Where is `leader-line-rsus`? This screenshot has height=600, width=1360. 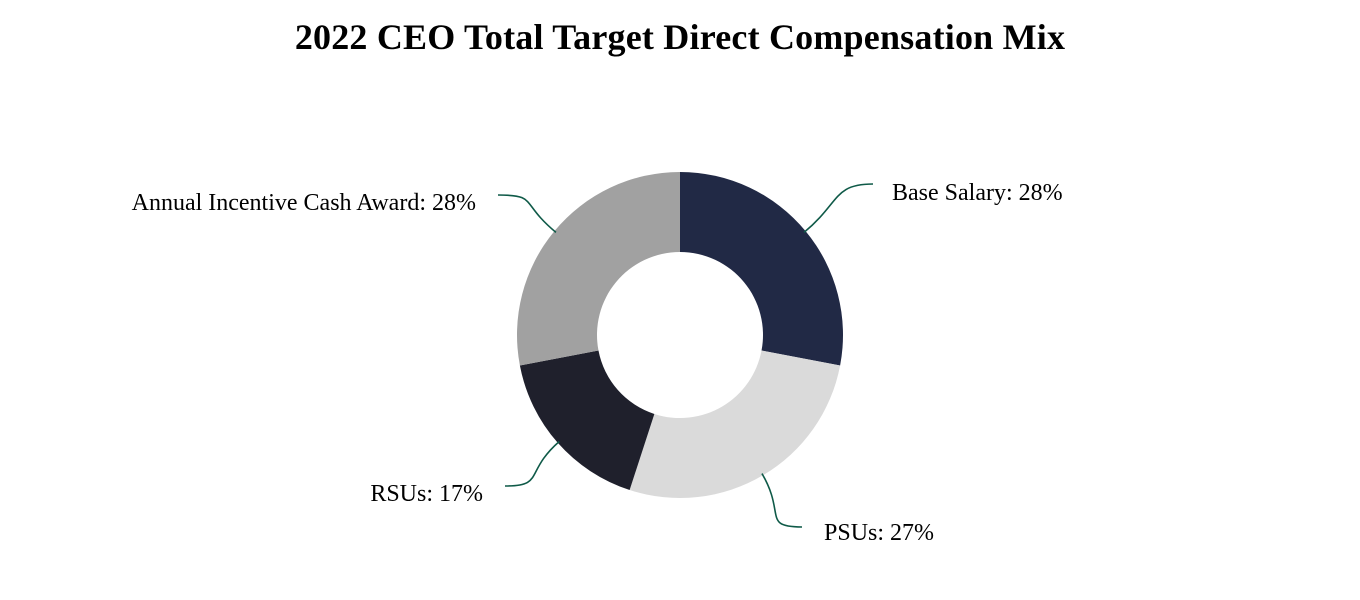
leader-line-rsus is located at coordinates (532, 463).